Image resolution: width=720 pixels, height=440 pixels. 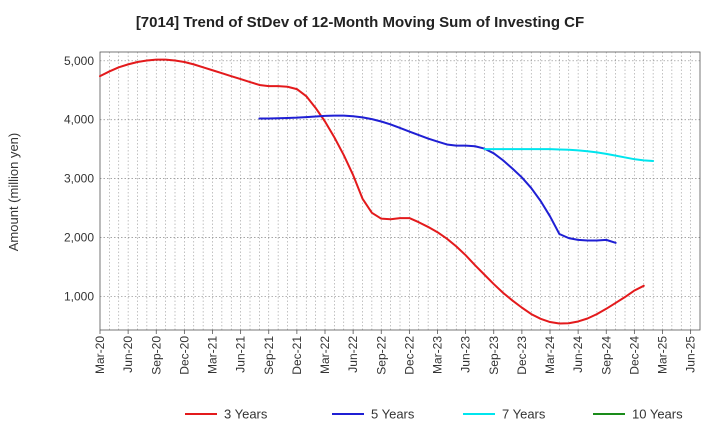 I want to click on legend-label: 10 Years, so click(x=657, y=414).